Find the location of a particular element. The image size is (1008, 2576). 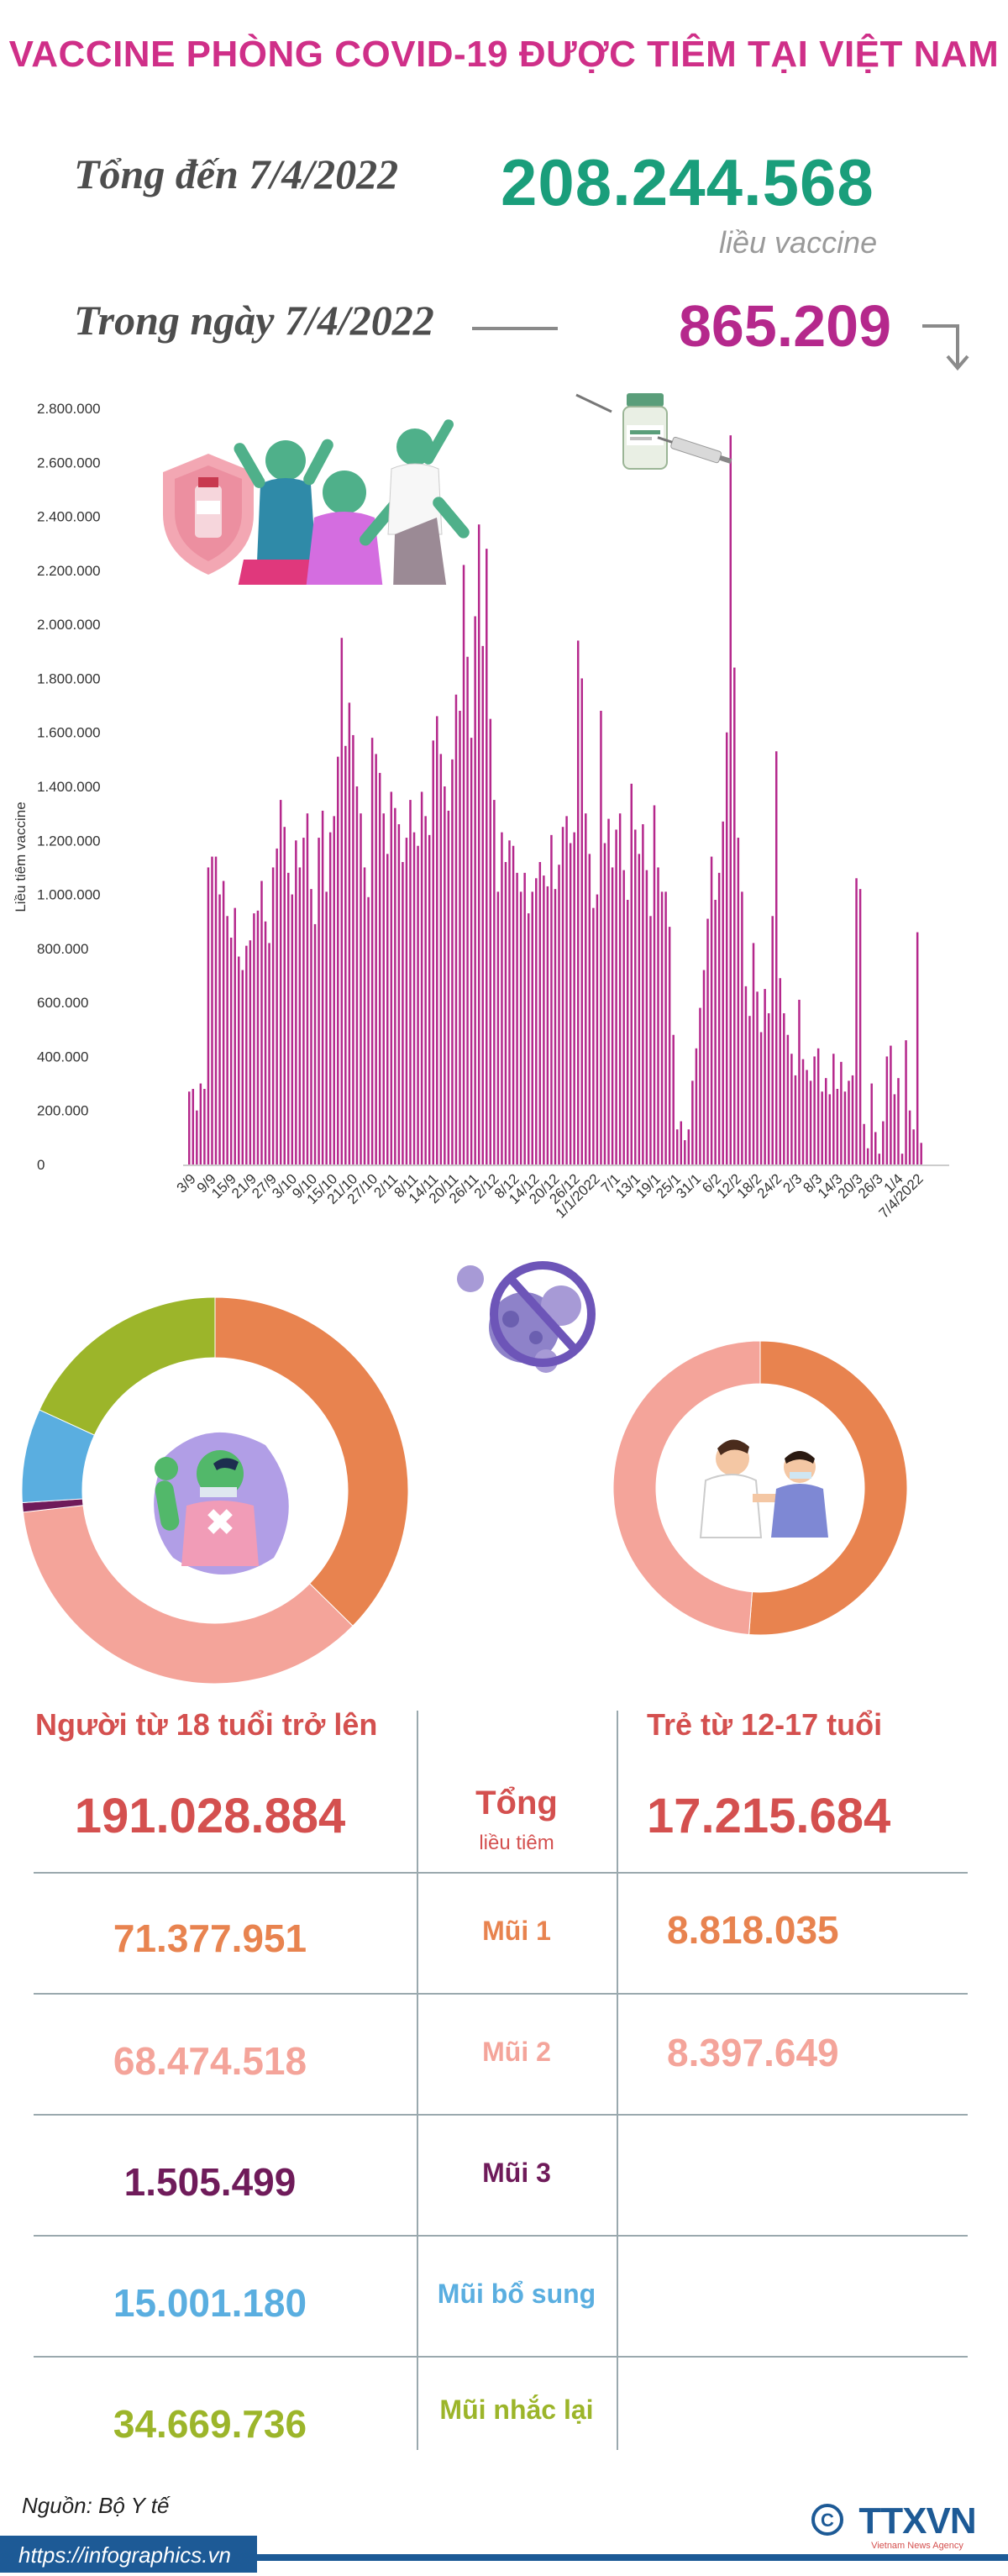

no-virus-icon is located at coordinates (526, 1317).